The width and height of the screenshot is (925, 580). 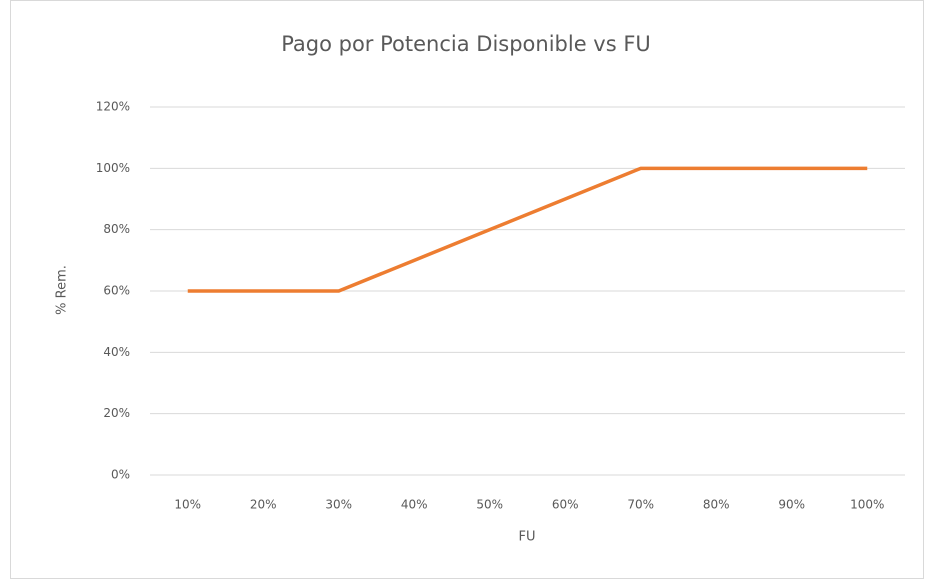 What do you see at coordinates (116, 229) in the screenshot?
I see `y-tick-label: 80%` at bounding box center [116, 229].